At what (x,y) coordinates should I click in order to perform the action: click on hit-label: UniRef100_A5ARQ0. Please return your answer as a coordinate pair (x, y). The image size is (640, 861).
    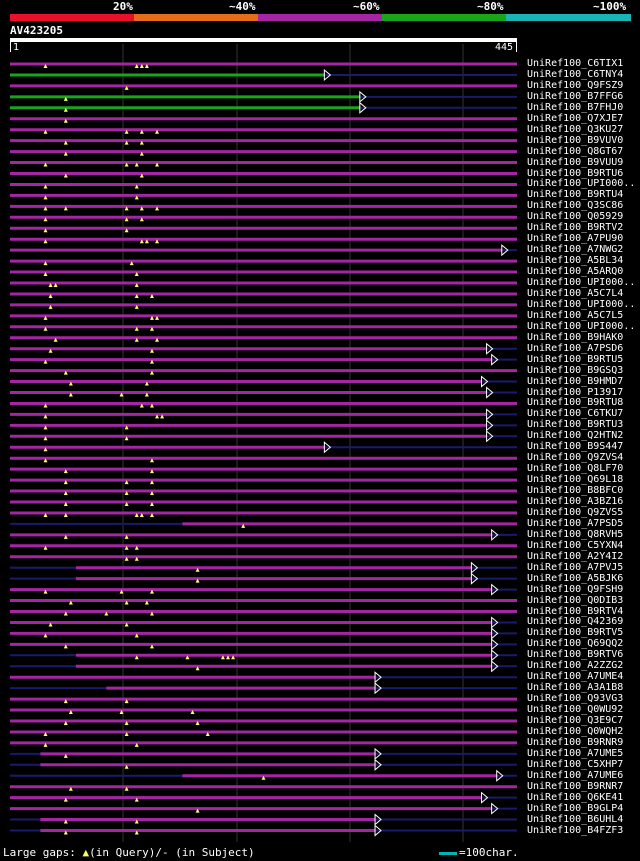
    Looking at the image, I should click on (575, 272).